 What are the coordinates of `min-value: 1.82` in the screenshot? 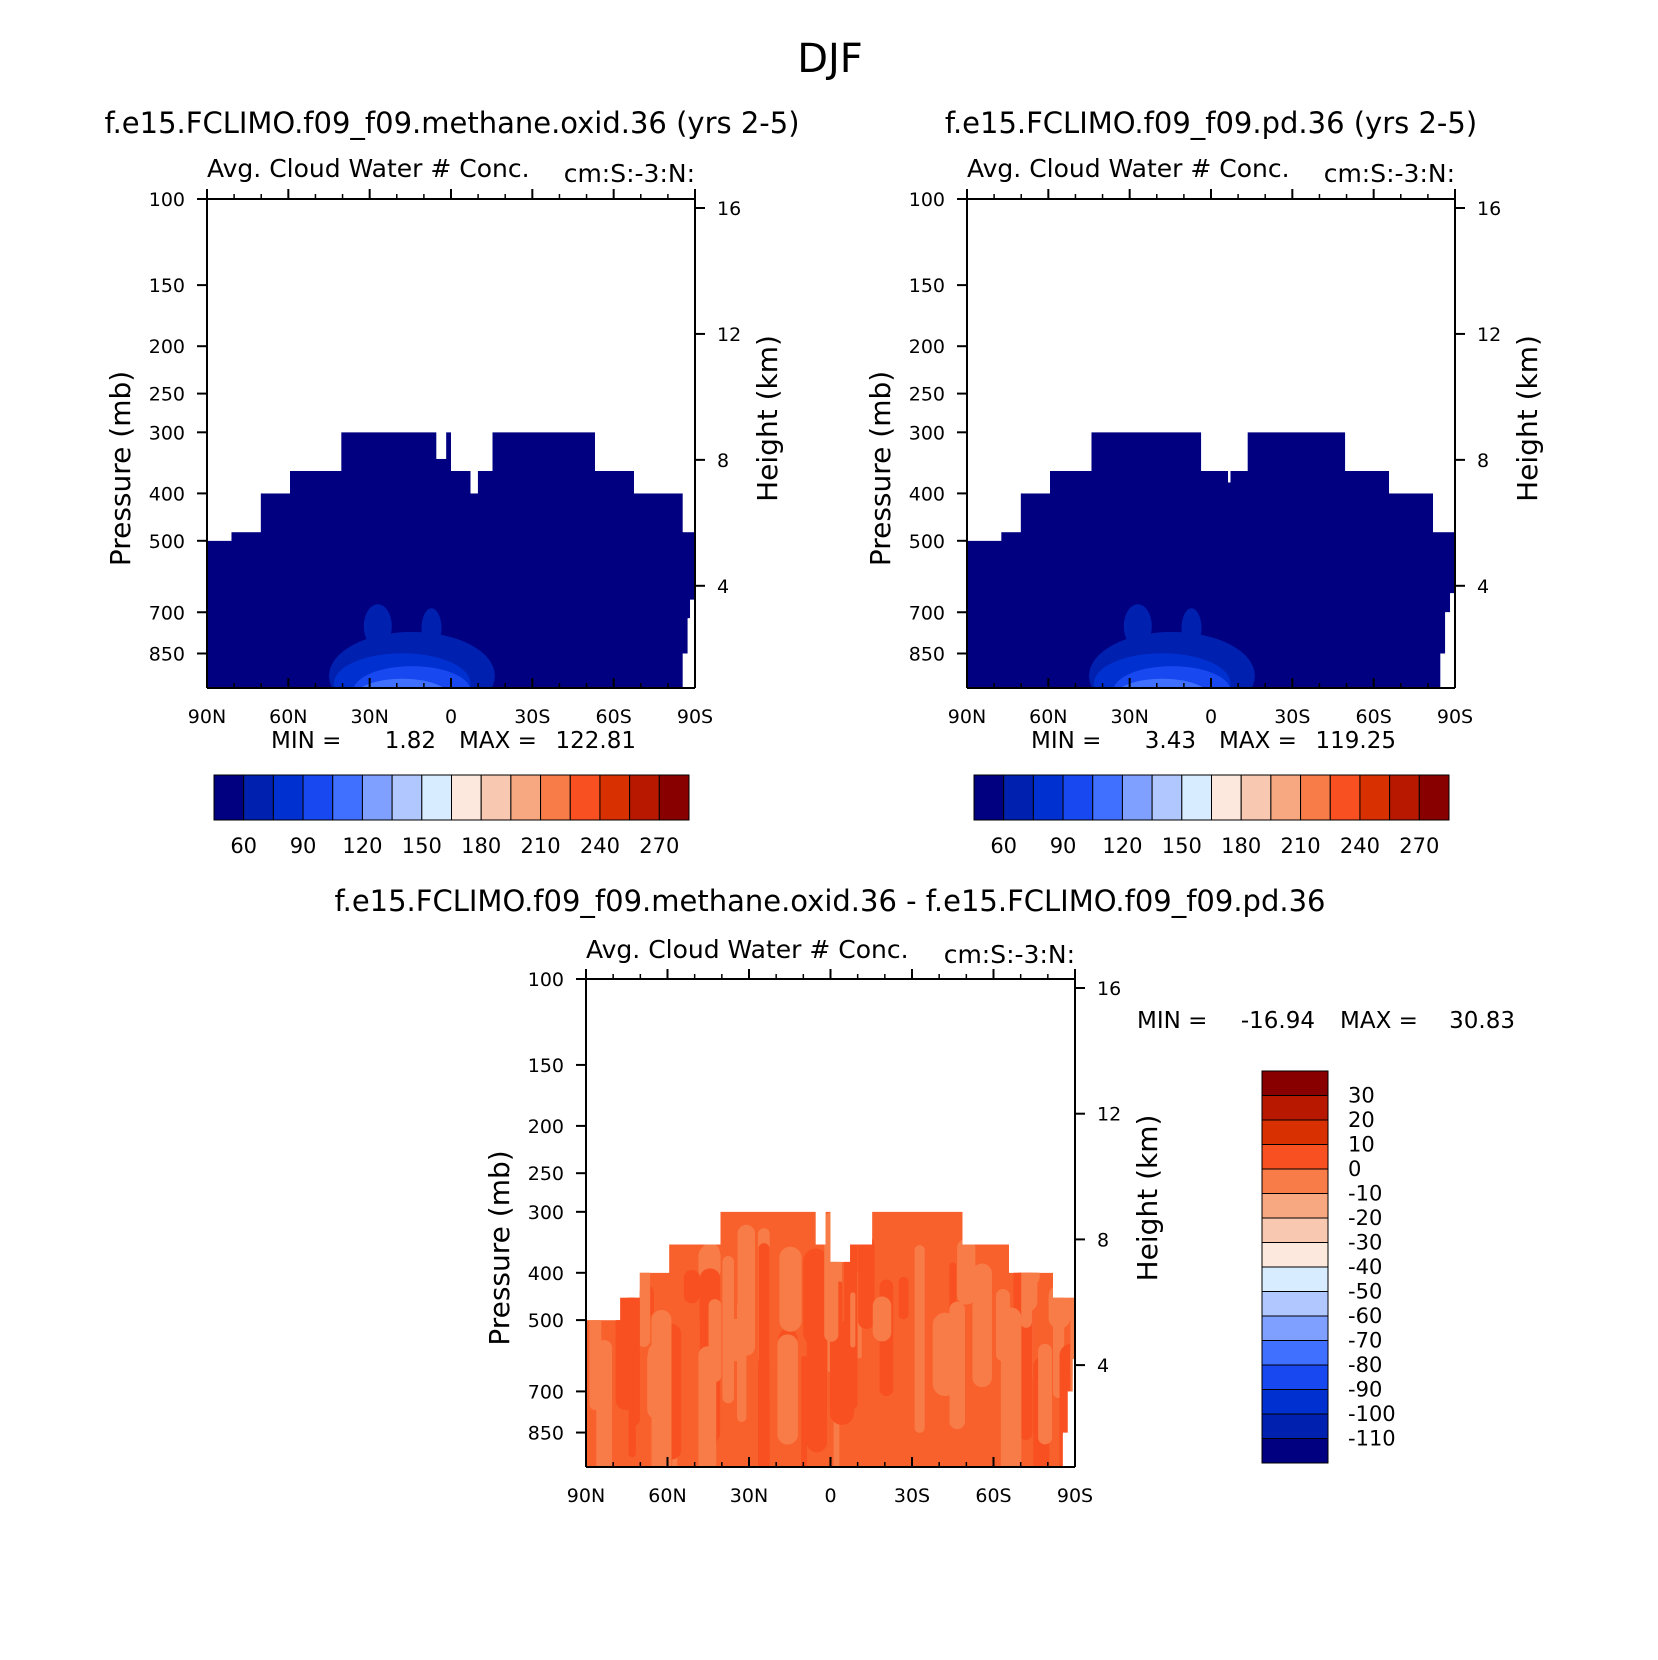 It's located at (410, 741).